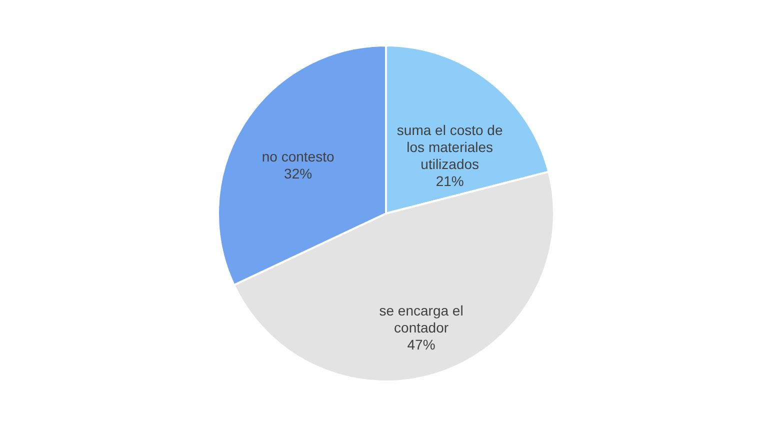  Describe the element at coordinates (421, 344) in the screenshot. I see `data-label: 47%` at that location.